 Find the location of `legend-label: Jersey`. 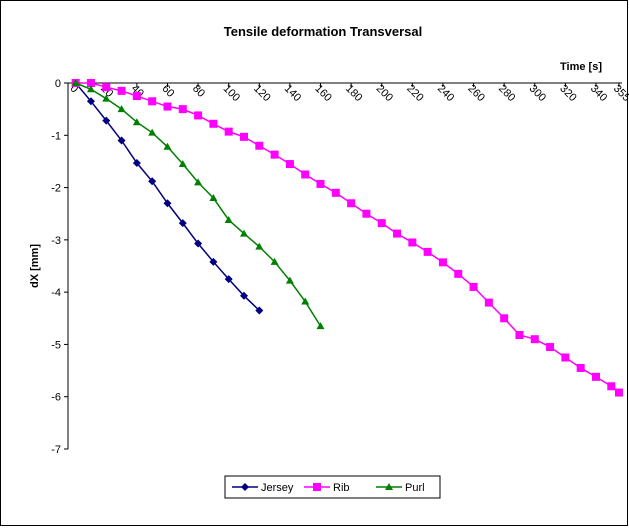

legend-label: Jersey is located at coordinates (277, 488).